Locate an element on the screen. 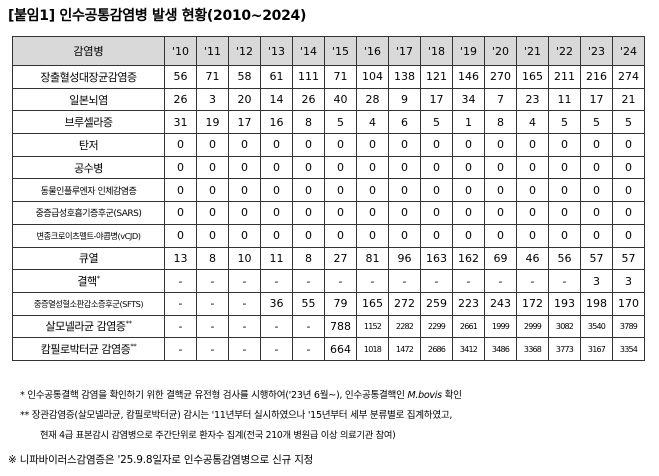 The image size is (659, 476). header-year: '23 is located at coordinates (596, 51).